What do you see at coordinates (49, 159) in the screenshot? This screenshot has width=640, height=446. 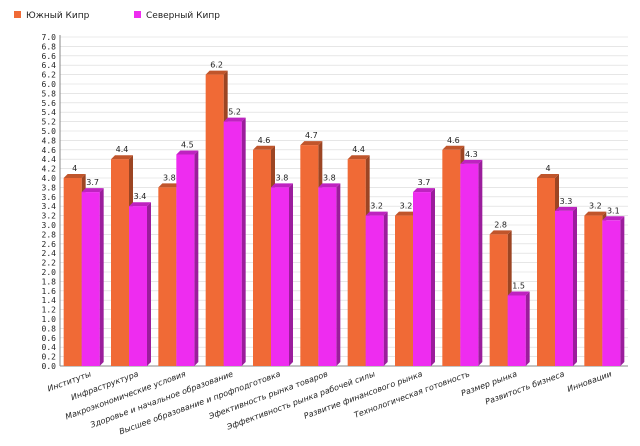 I see `y-tick-label: 4.4` at bounding box center [49, 159].